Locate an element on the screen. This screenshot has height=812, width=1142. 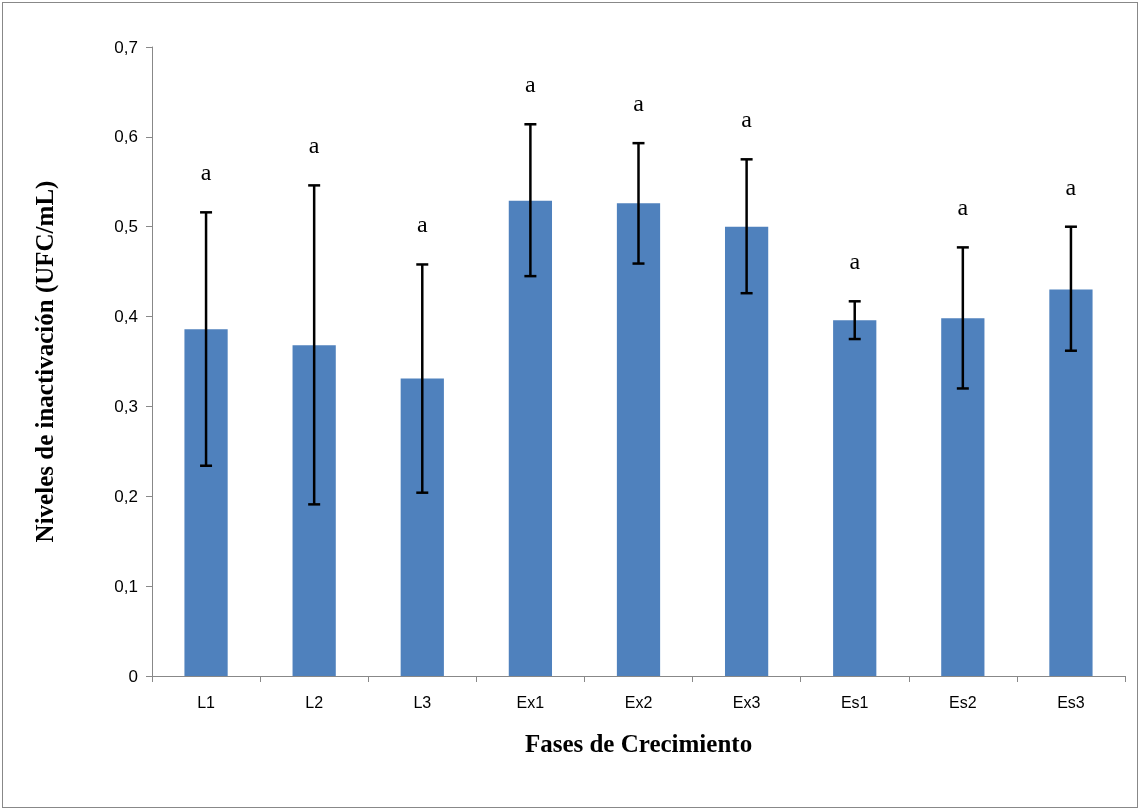
y-tick-label: 0,6 is located at coordinates (126, 137).